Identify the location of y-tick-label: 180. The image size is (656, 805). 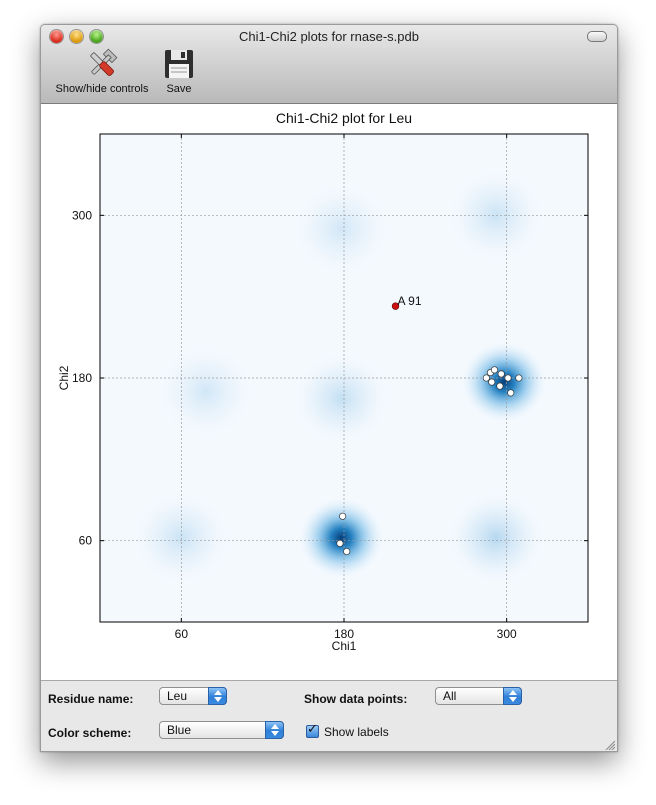
(82, 378).